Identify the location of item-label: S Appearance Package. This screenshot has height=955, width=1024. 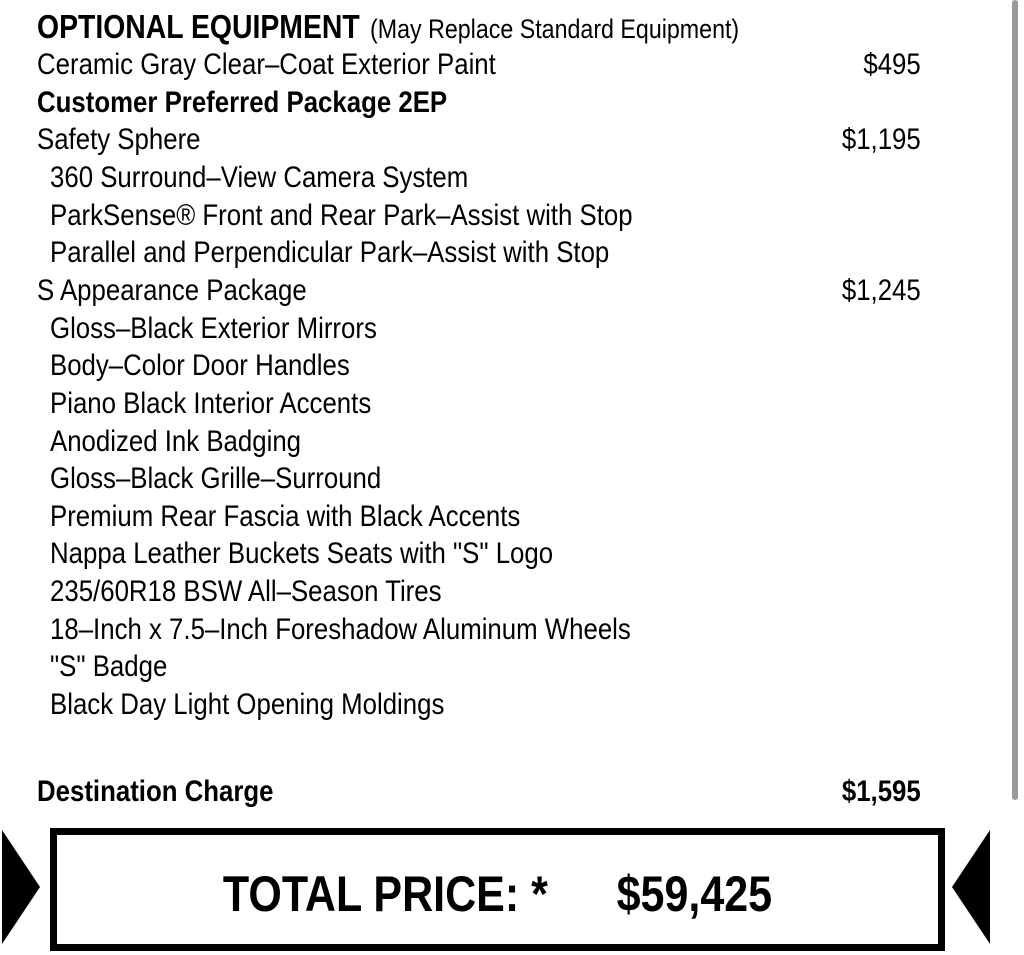
(172, 290).